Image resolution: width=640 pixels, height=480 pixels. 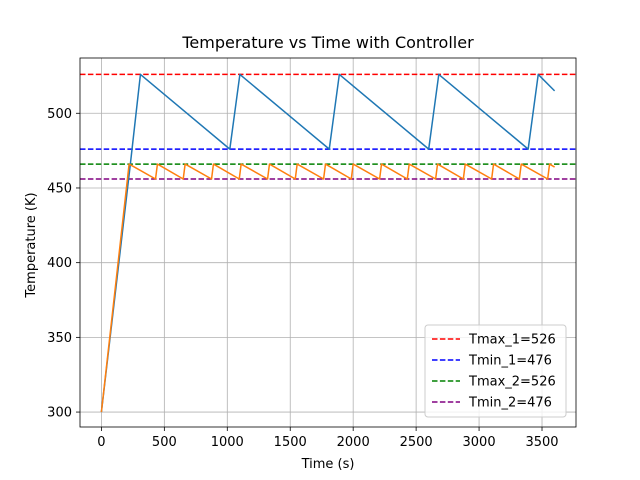 What do you see at coordinates (59, 114) in the screenshot?
I see `y-tick-label: 500` at bounding box center [59, 114].